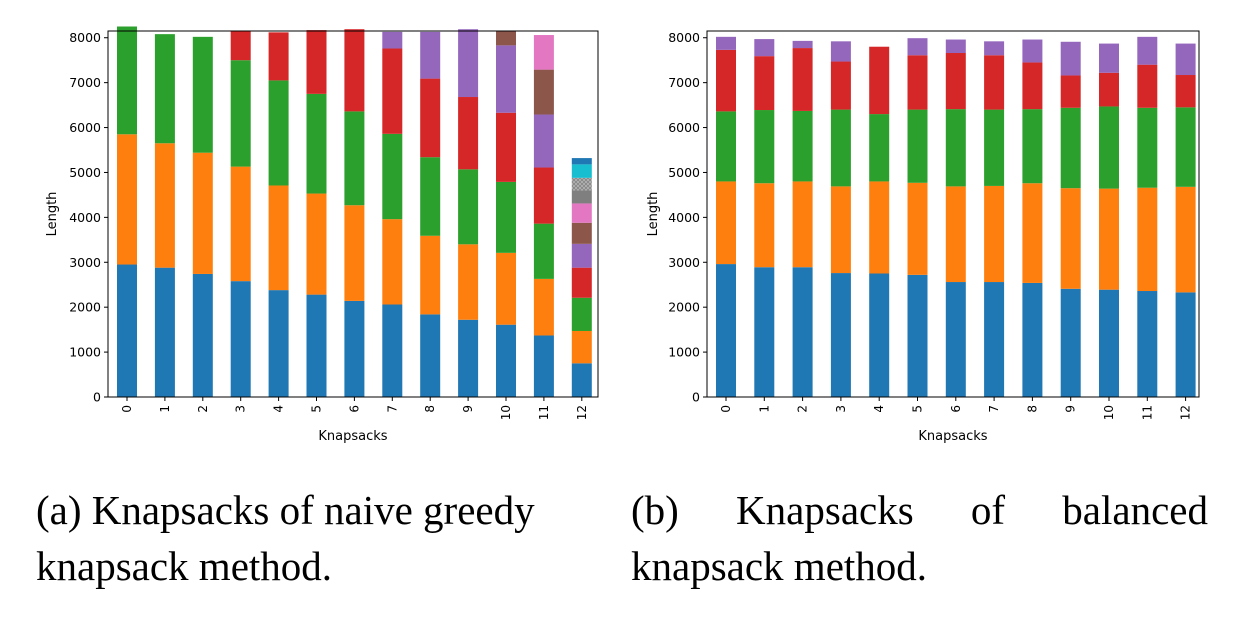 The height and width of the screenshot is (622, 1242). I want to click on y-axis-label: Length, so click(52, 214).